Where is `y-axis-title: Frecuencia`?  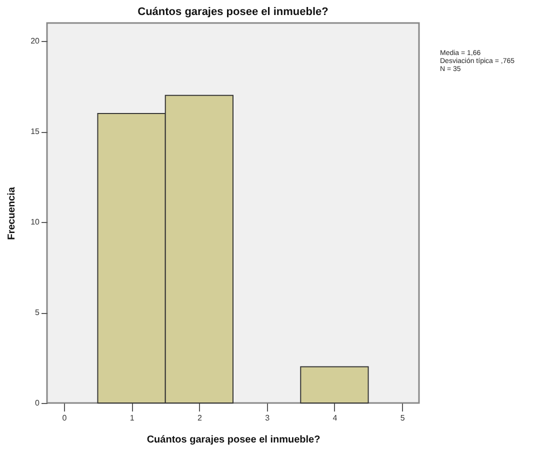 y-axis-title: Frecuencia is located at coordinates (12, 213).